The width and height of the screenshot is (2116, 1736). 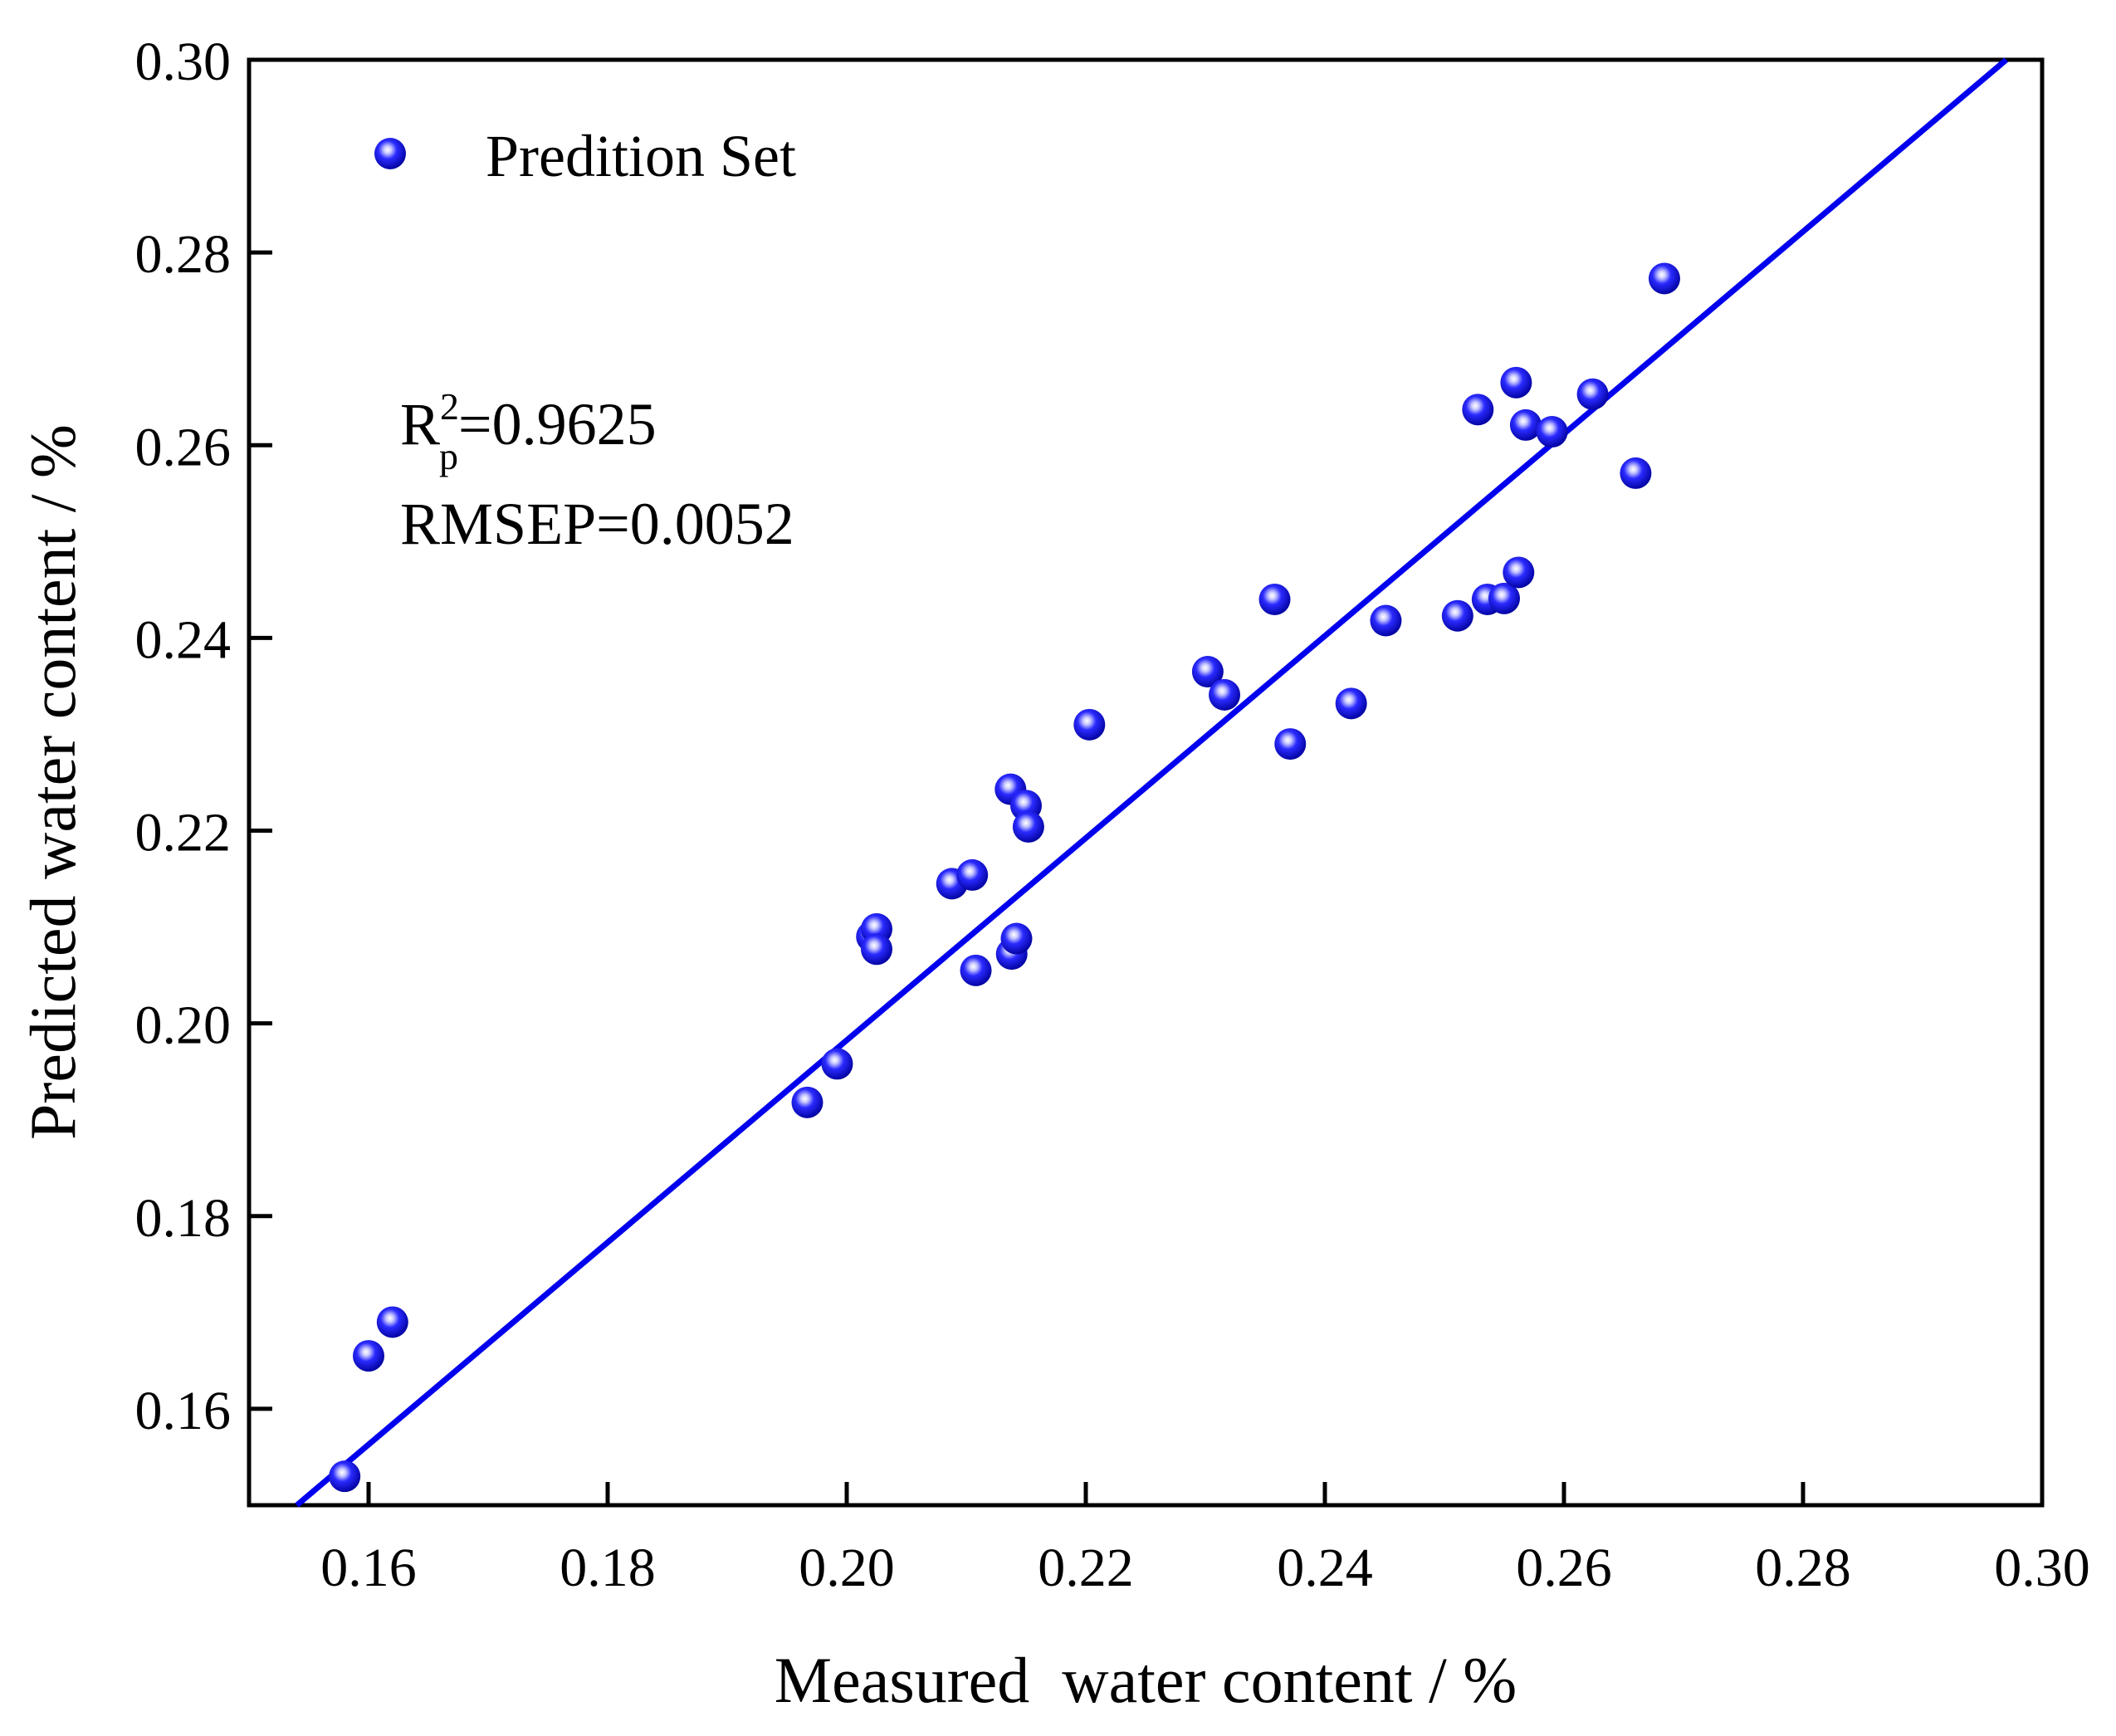 I want to click on r2-value: =0.9625, so click(x=557, y=424).